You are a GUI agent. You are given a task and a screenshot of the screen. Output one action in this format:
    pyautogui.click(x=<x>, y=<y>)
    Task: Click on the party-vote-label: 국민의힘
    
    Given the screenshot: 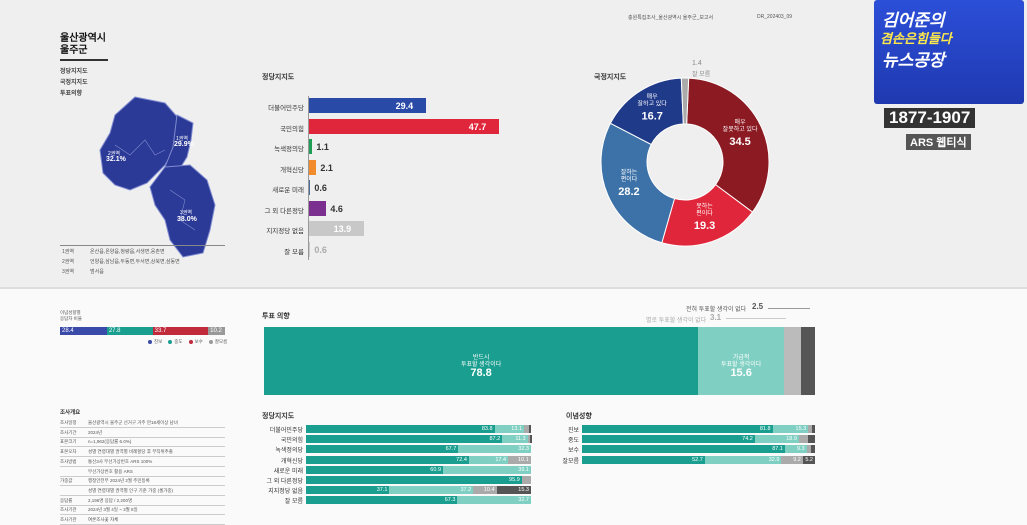 What is the action you would take?
    pyautogui.click(x=291, y=441)
    